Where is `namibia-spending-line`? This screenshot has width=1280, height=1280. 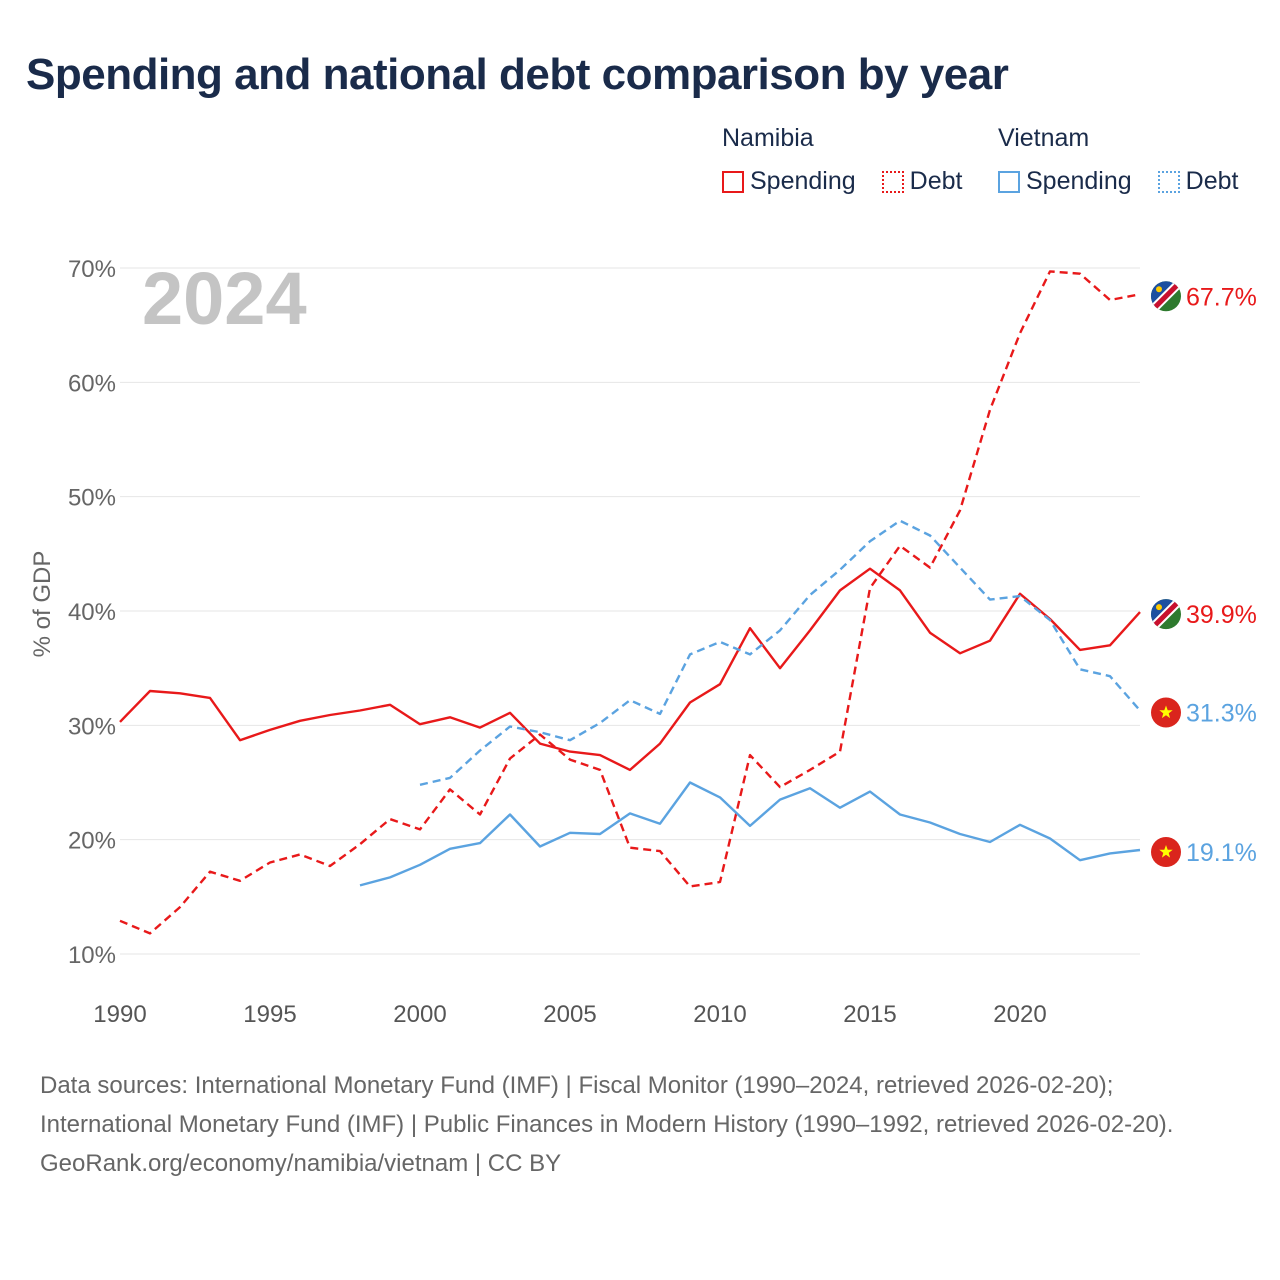
namibia-spending-line is located at coordinates (630, 669).